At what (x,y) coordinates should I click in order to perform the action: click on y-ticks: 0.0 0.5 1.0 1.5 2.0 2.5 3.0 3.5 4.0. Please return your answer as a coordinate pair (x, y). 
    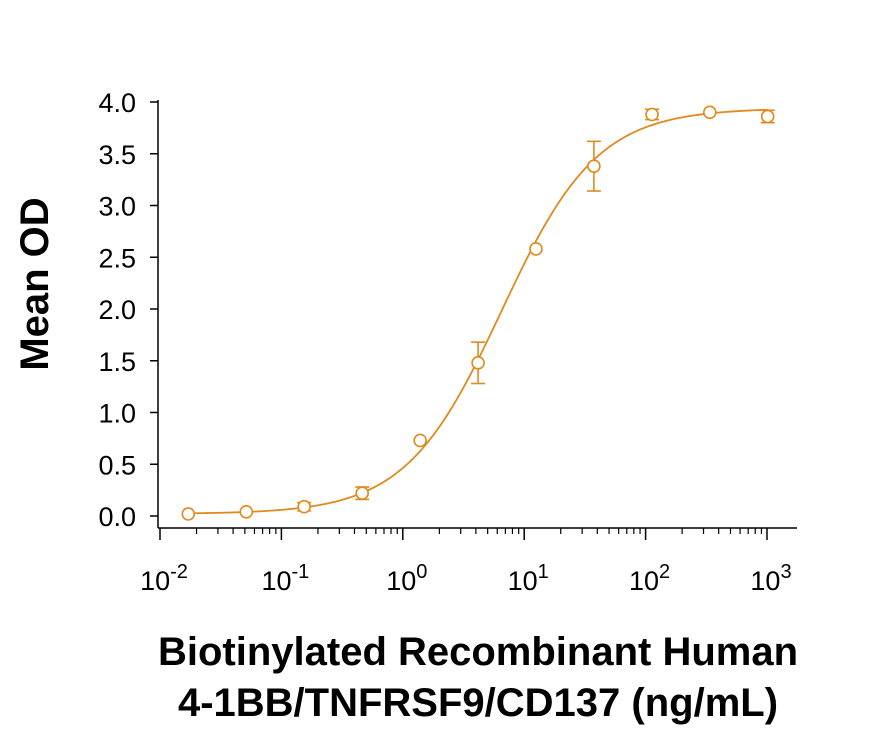
    Looking at the image, I should click on (128, 310).